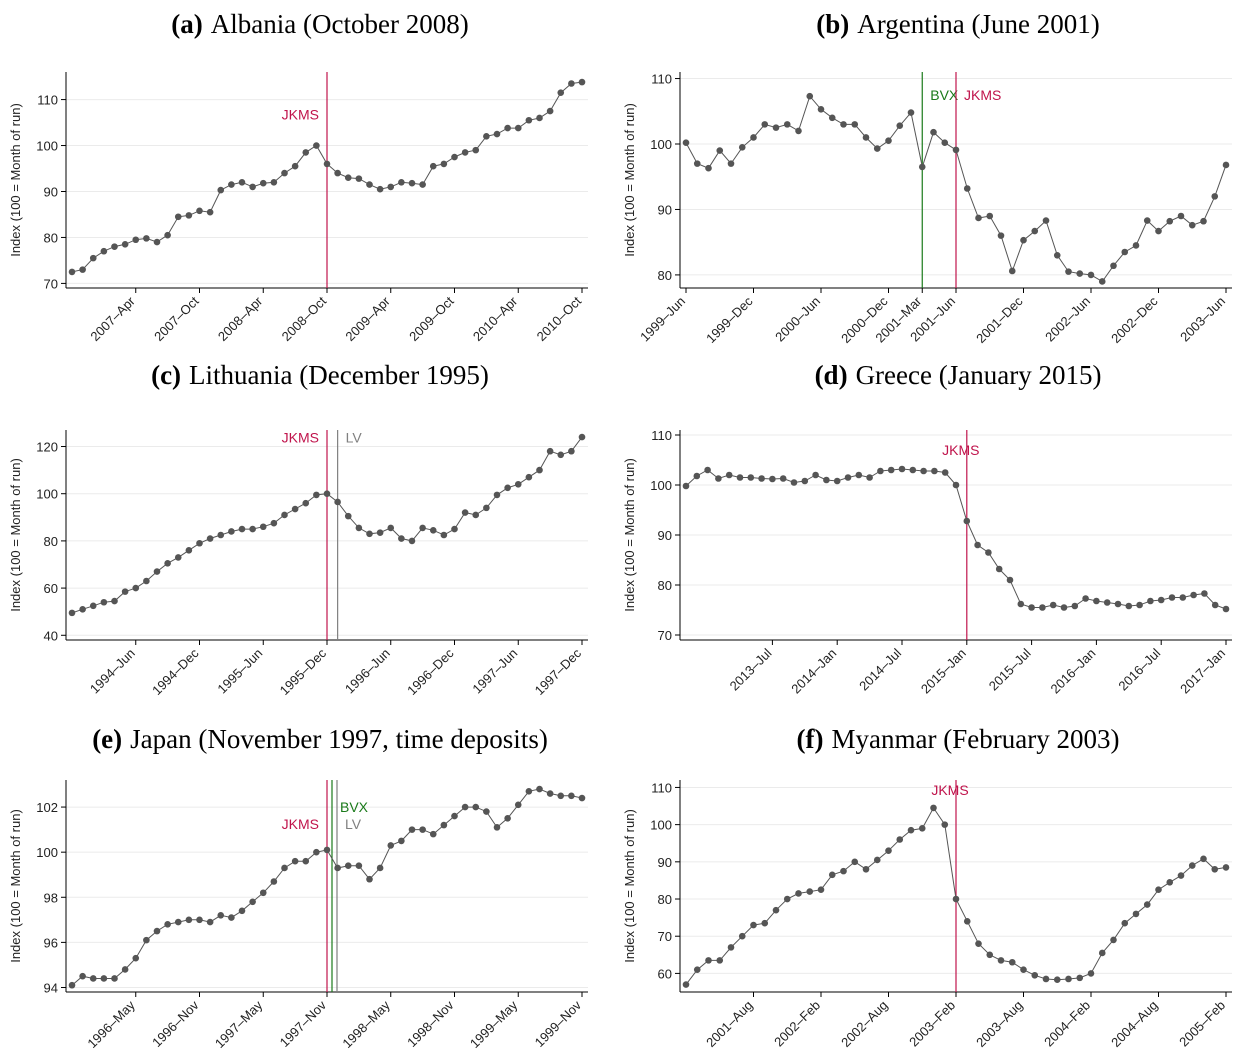 Image resolution: width=1238 pixels, height=1050 pixels. Describe the element at coordinates (431, 318) in the screenshot. I see `x-tick-label: 2009–Oct` at that location.